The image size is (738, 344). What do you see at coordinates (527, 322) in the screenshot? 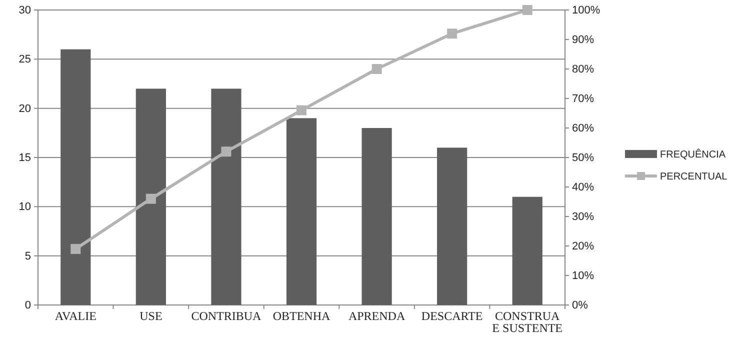
I see `x-tick-label: CONSTRUA E SUSTENTE` at bounding box center [527, 322].